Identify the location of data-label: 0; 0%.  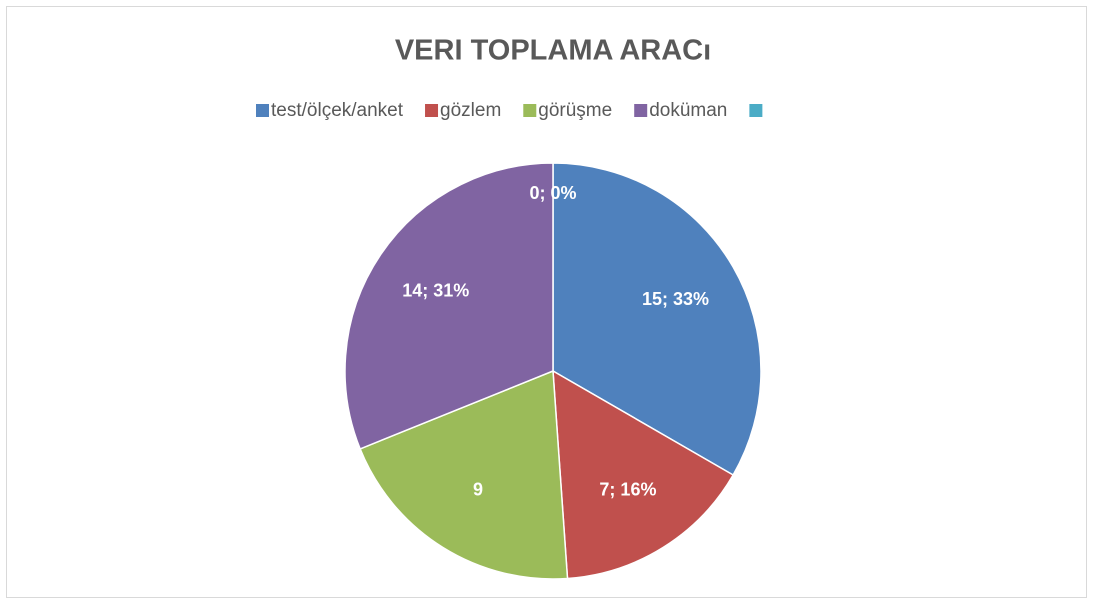
(552, 193).